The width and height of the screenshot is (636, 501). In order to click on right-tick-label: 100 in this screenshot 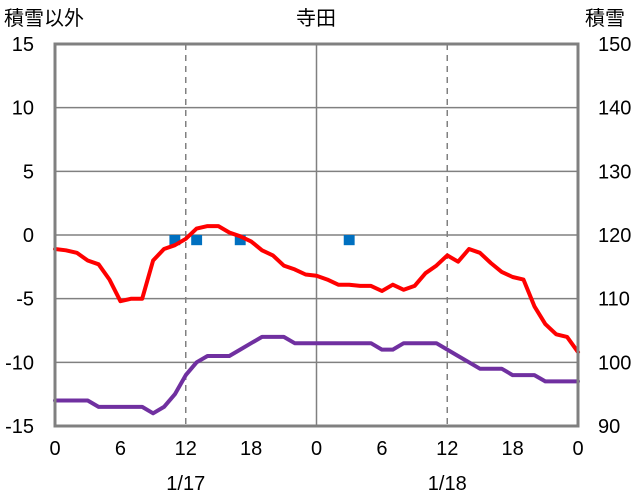, I will do `click(614, 363)`.